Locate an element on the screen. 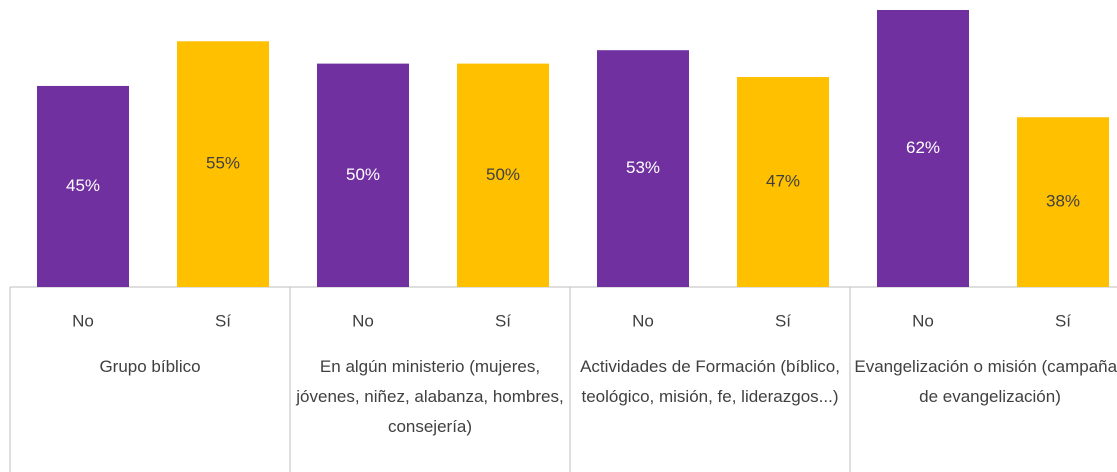 The width and height of the screenshot is (1117, 472). value-label: 45% is located at coordinates (83, 185).